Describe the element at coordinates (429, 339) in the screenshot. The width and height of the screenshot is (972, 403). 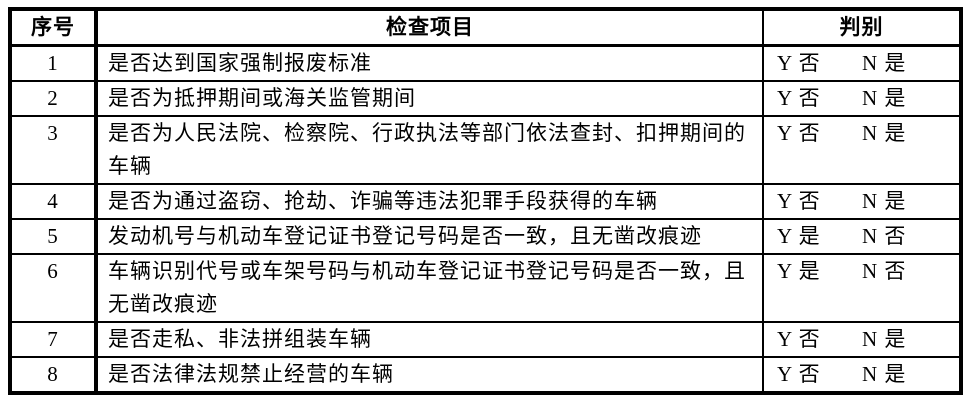
I see `inspection-item: 是否走私、非法拼组装车辆` at that location.